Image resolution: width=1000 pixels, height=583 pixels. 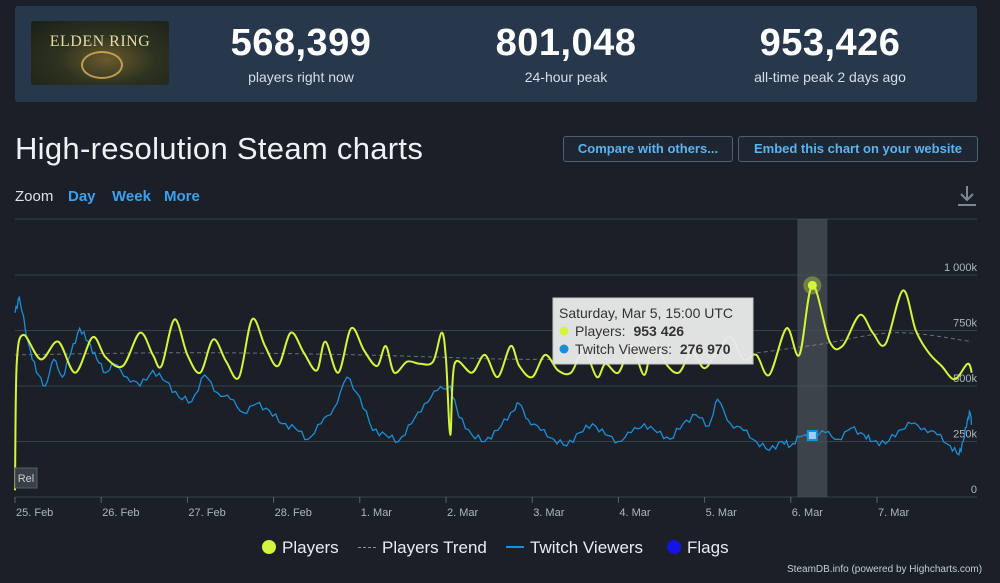 I want to click on tooltip-players-dot, so click(x=564, y=331).